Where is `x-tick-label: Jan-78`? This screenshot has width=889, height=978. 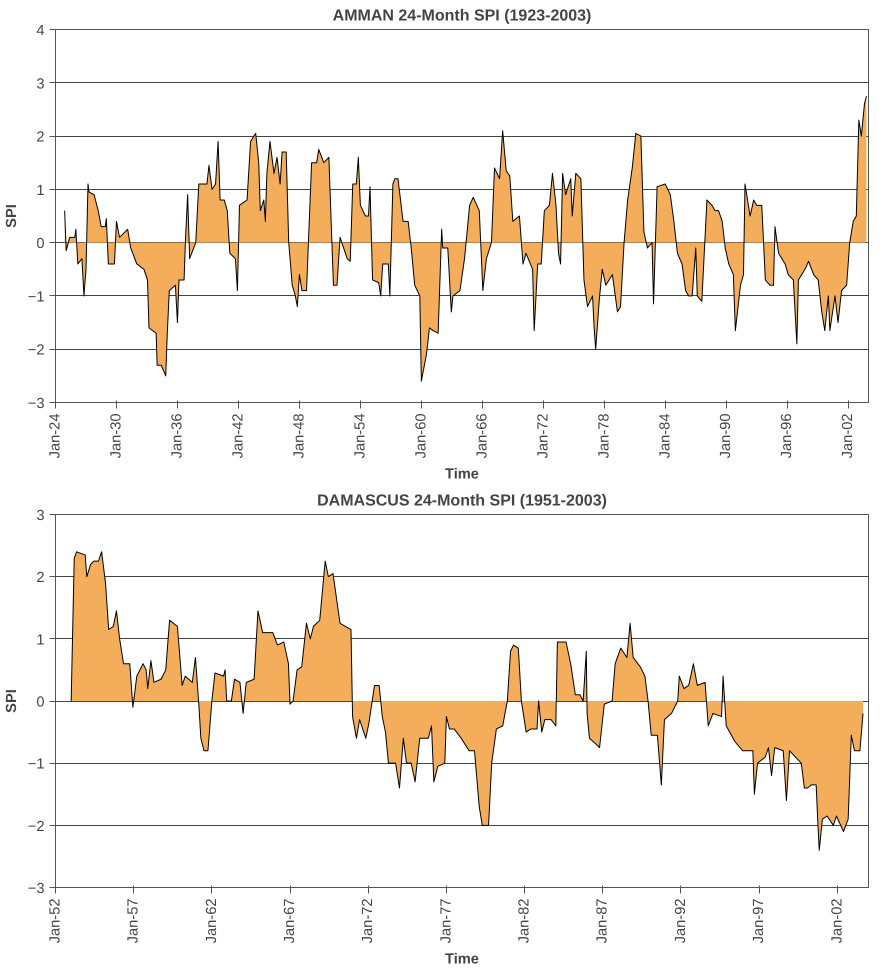 x-tick-label: Jan-78 is located at coordinates (604, 435).